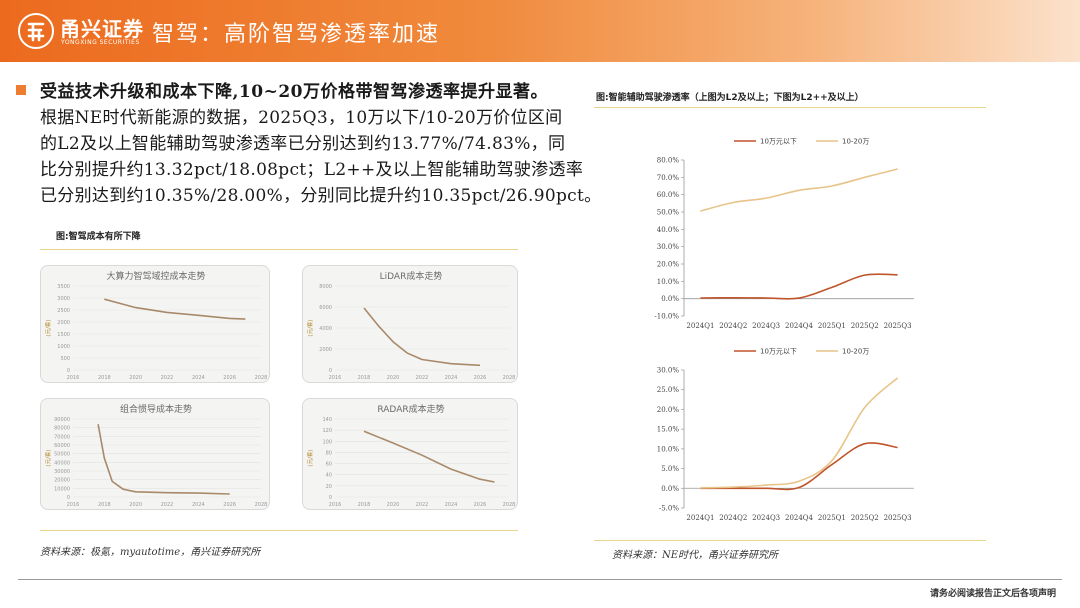 This screenshot has width=1080, height=608. Describe the element at coordinates (329, 465) in the screenshot. I see `panel-y-tick: 60` at that location.